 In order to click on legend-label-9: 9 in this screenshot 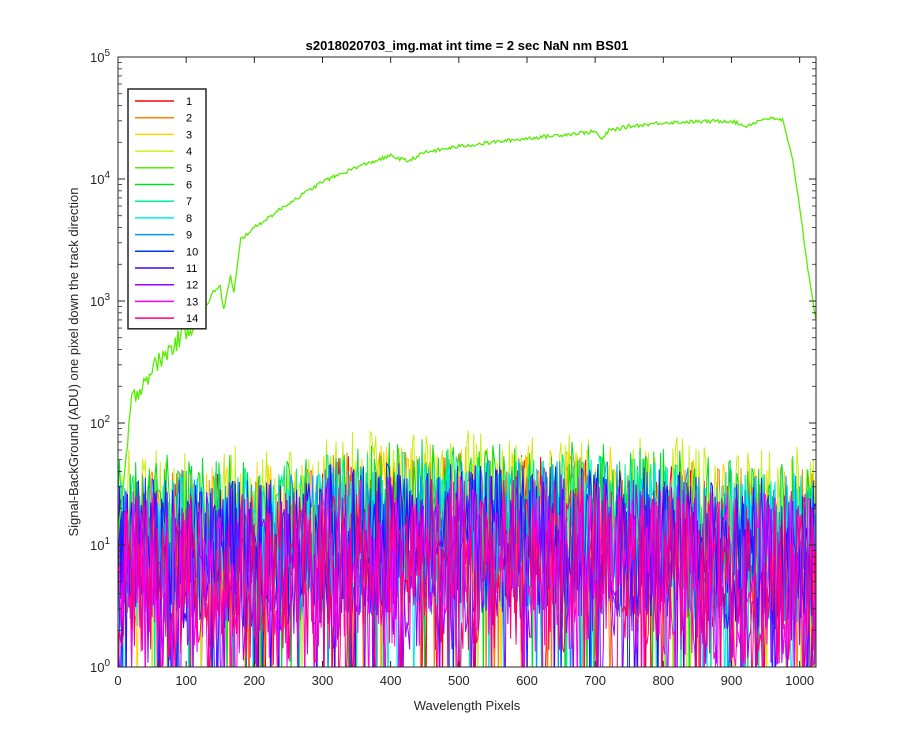, I will do `click(189, 236)`.